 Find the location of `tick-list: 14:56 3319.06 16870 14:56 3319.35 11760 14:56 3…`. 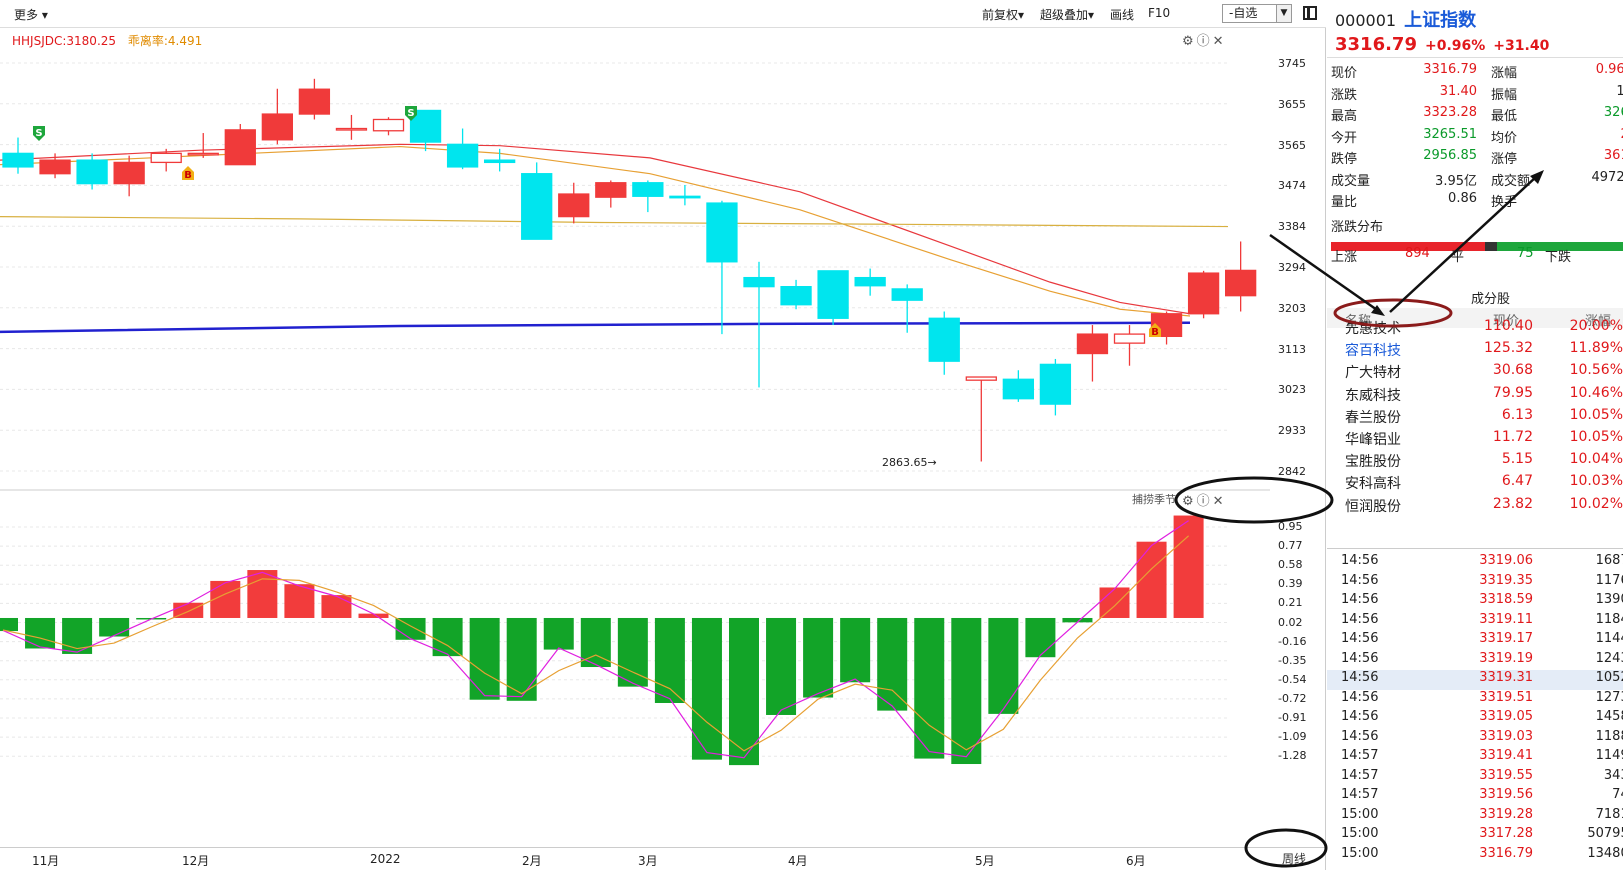

tick-list: 14:56 3319.06 16870 14:56 3319.35 11760 14:56 3… is located at coordinates (1475, 709).